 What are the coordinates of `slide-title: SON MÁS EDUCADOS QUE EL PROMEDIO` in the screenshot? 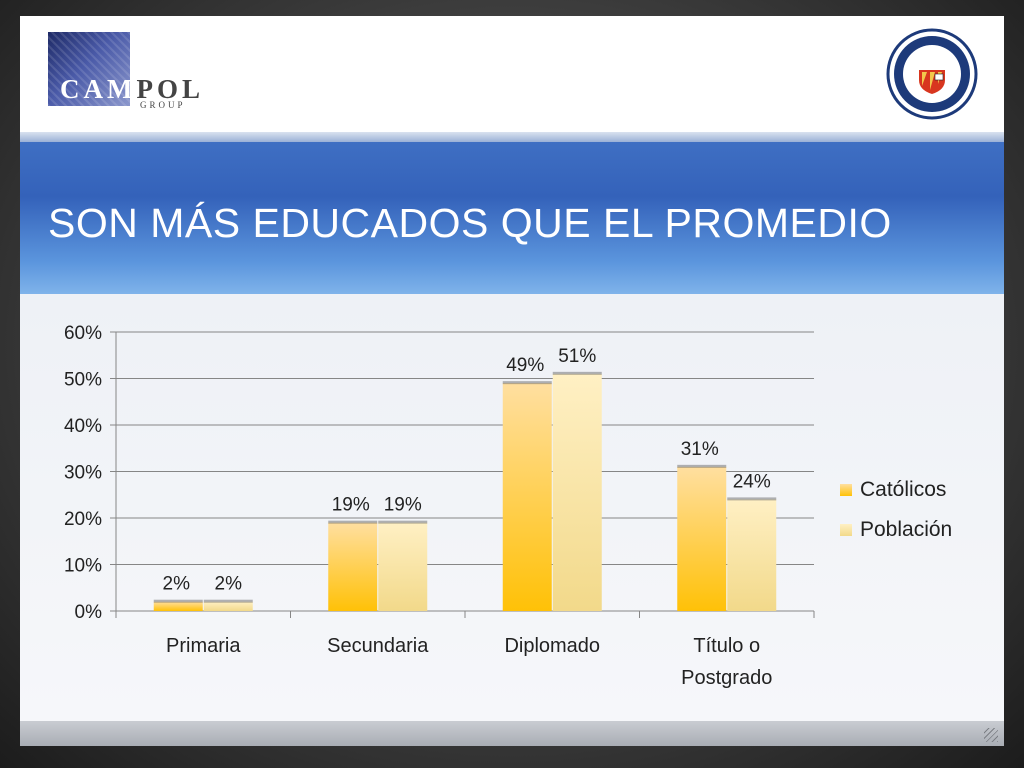 It's located at (470, 223).